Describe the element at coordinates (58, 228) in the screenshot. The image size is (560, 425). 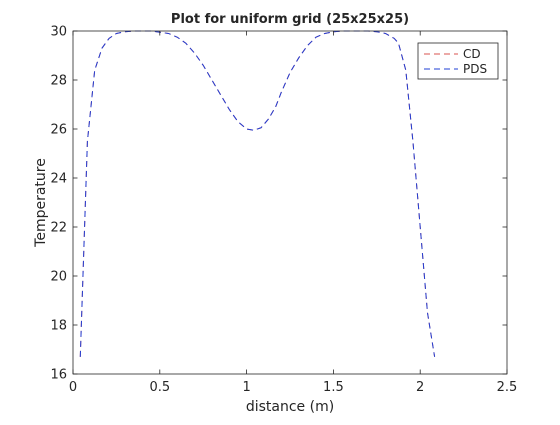
I see `y-tick-label: 22` at that location.